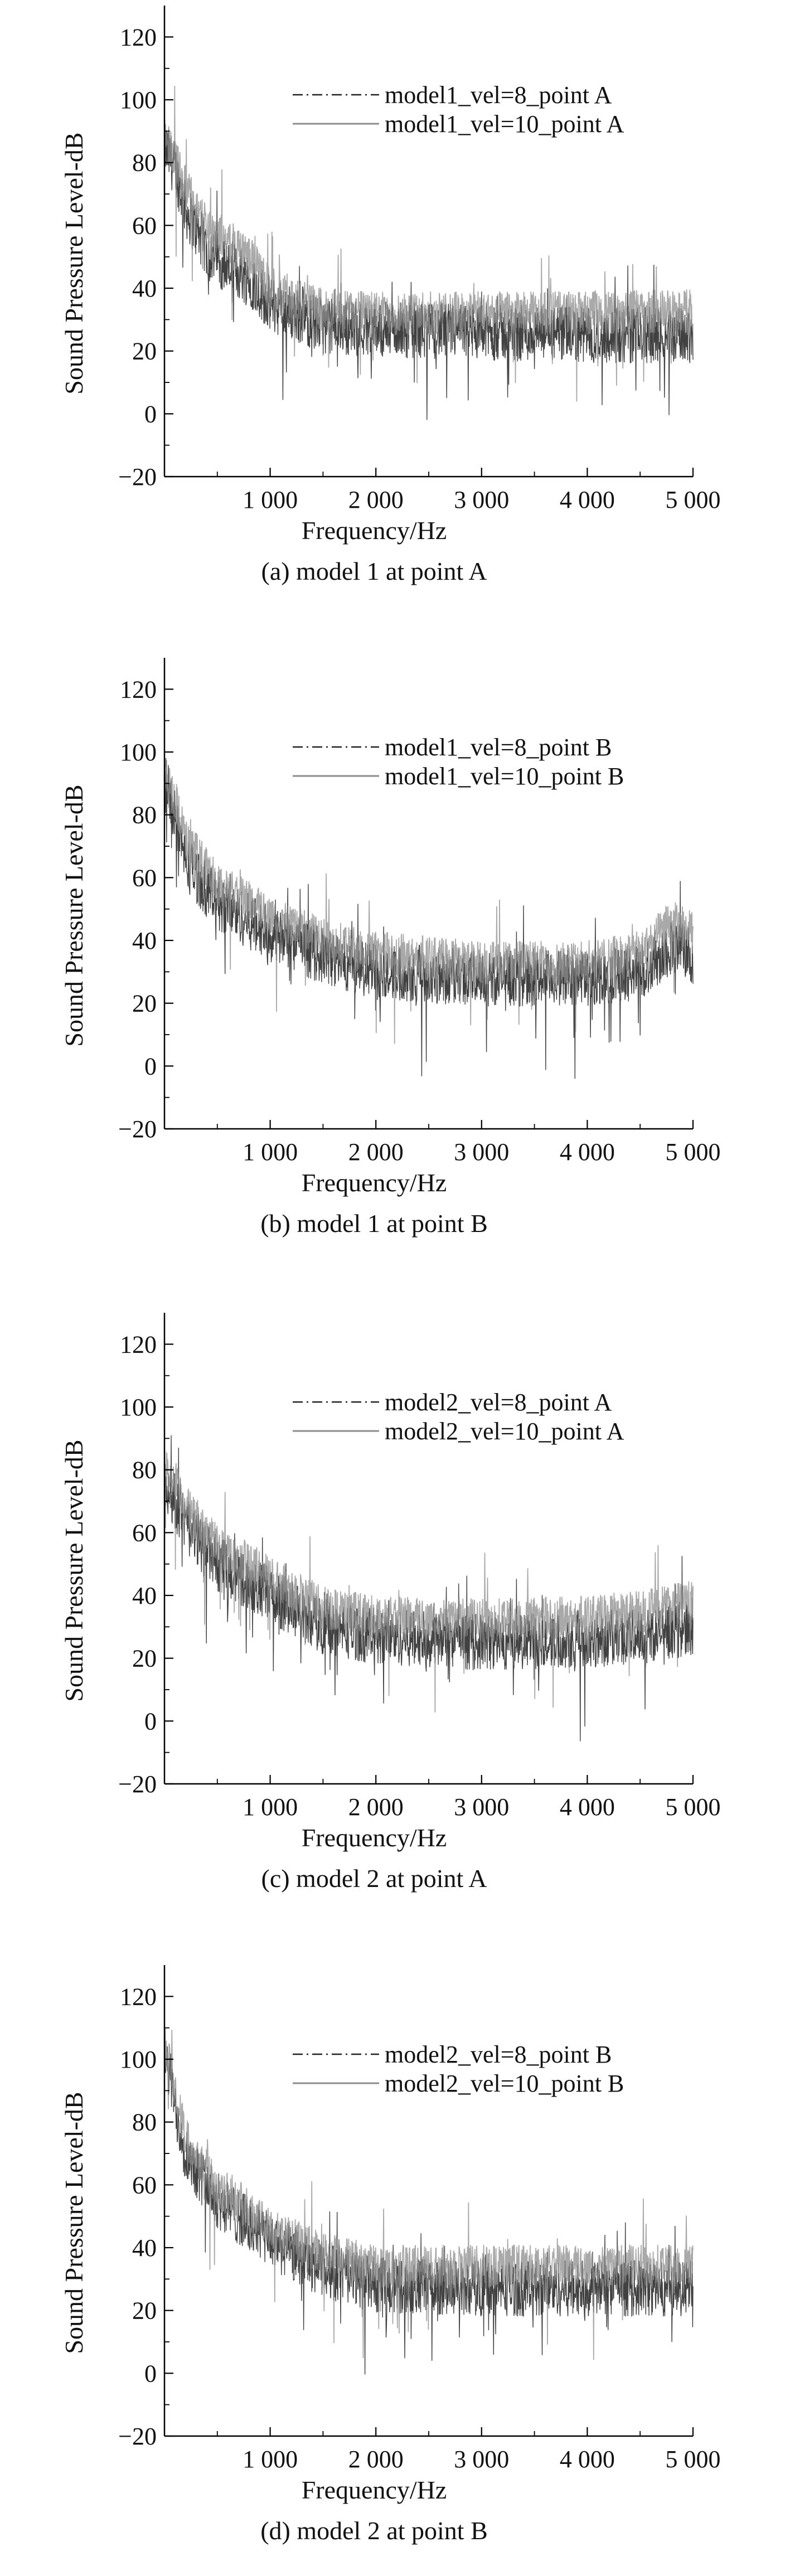 The height and width of the screenshot is (2576, 790). Describe the element at coordinates (505, 776) in the screenshot. I see `legend-label: model1_vel=10_point B` at that location.